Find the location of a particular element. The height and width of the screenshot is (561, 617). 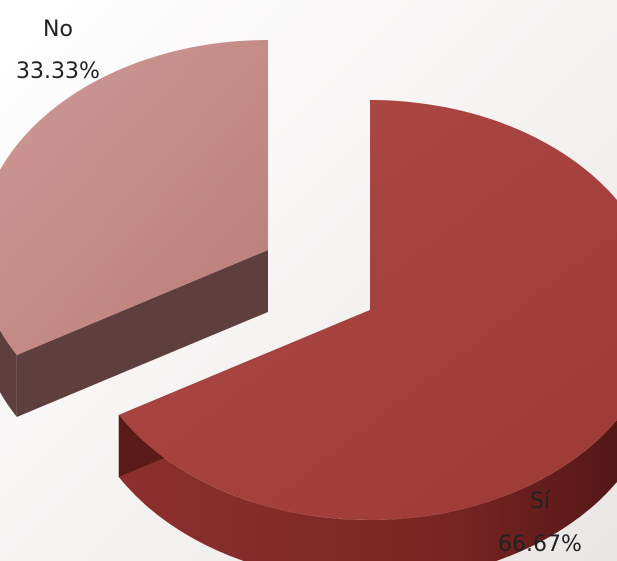

slice-value-no: 33.33% is located at coordinates (58, 71).